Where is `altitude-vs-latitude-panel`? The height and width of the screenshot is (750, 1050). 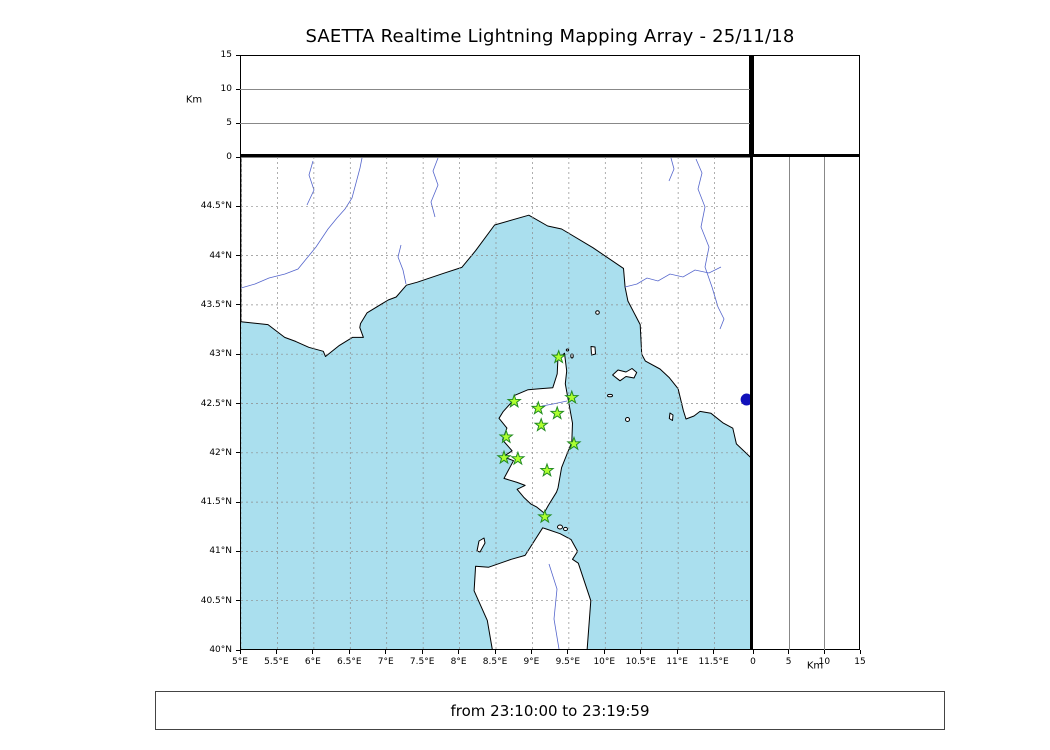
altitude-vs-latitude-panel is located at coordinates (806, 403).